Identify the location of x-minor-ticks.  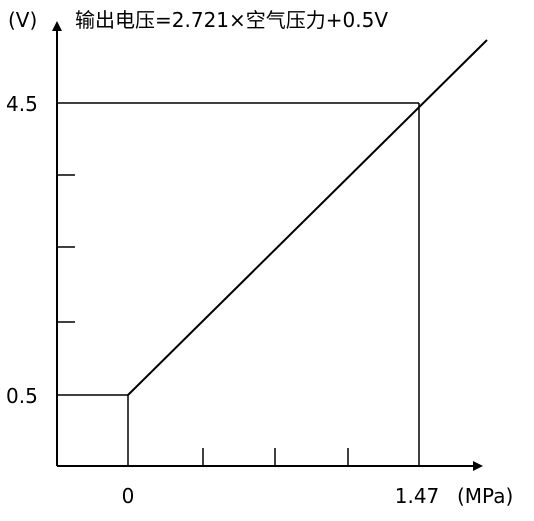
(275, 457).